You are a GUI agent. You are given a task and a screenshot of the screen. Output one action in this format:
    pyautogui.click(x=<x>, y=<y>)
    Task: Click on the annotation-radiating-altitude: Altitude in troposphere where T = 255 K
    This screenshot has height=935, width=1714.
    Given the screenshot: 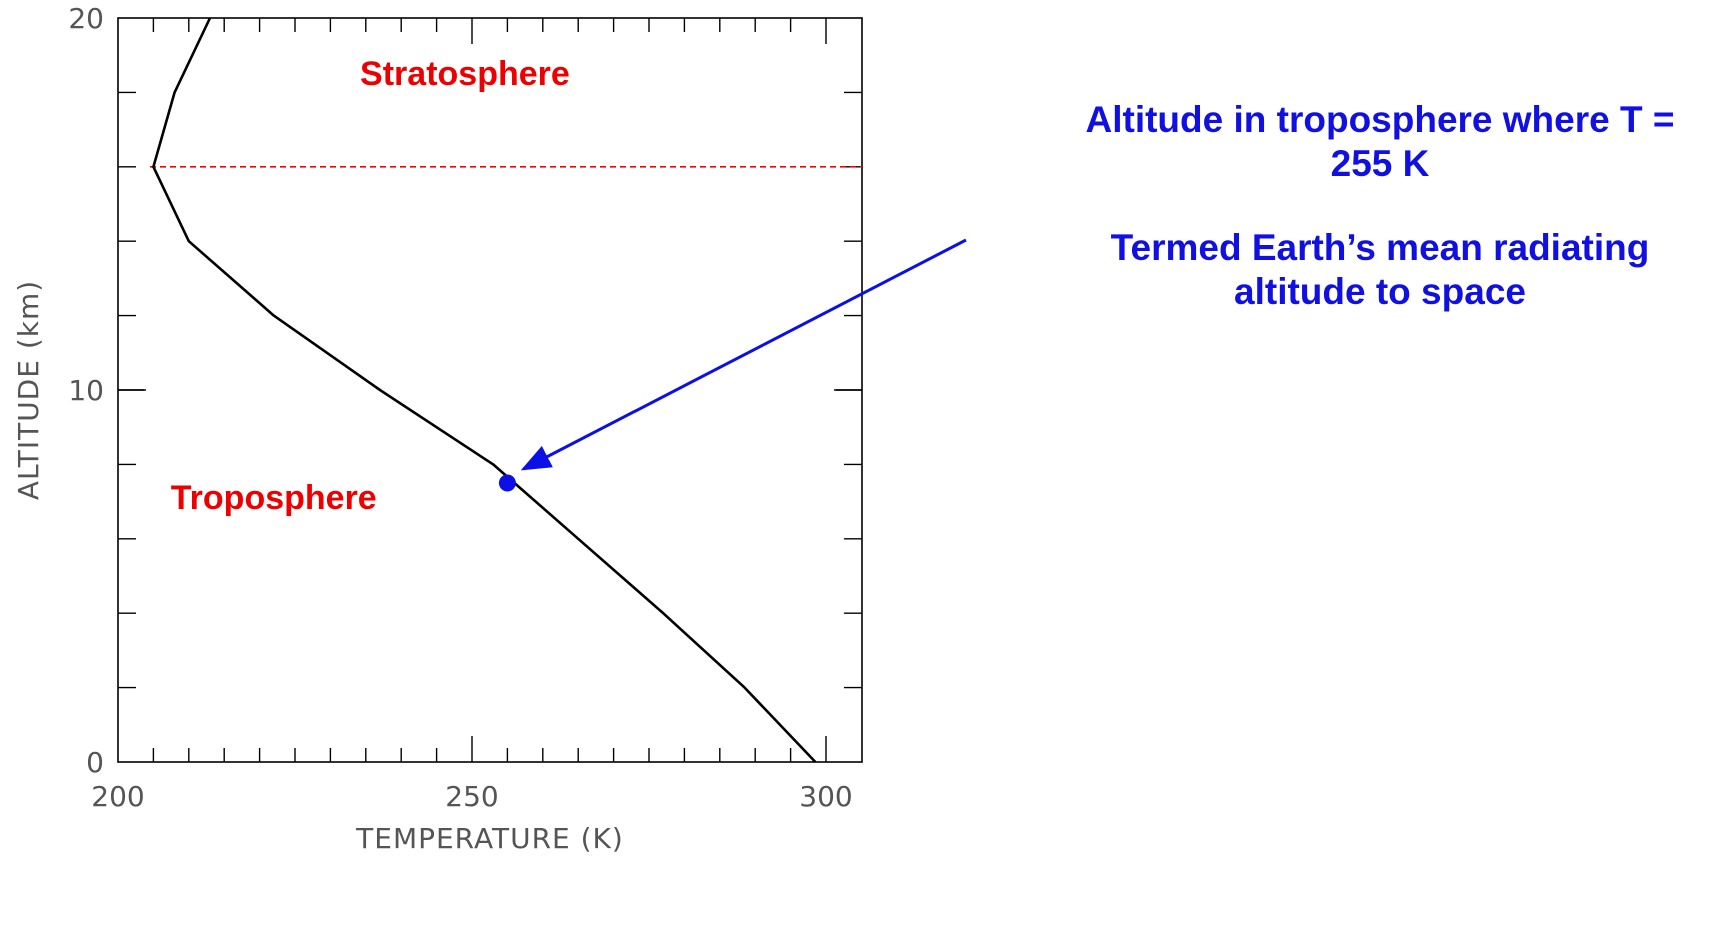 What is the action you would take?
    pyautogui.click(x=1380, y=141)
    